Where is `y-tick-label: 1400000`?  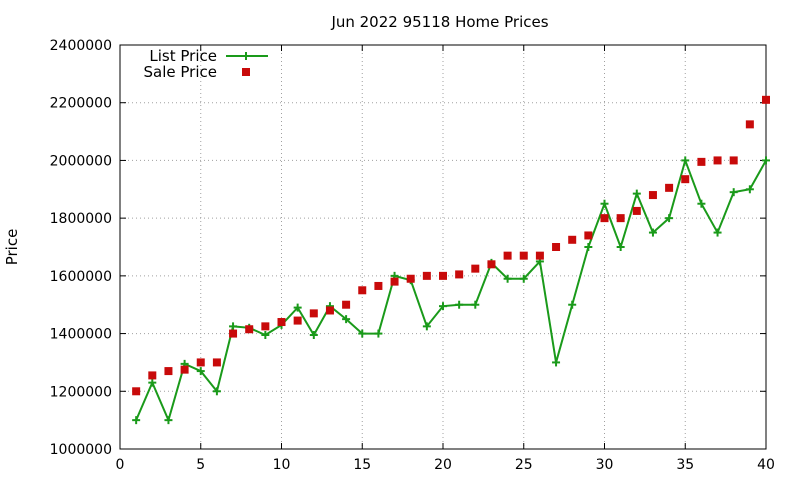 y-tick-label: 1400000 is located at coordinates (81, 335).